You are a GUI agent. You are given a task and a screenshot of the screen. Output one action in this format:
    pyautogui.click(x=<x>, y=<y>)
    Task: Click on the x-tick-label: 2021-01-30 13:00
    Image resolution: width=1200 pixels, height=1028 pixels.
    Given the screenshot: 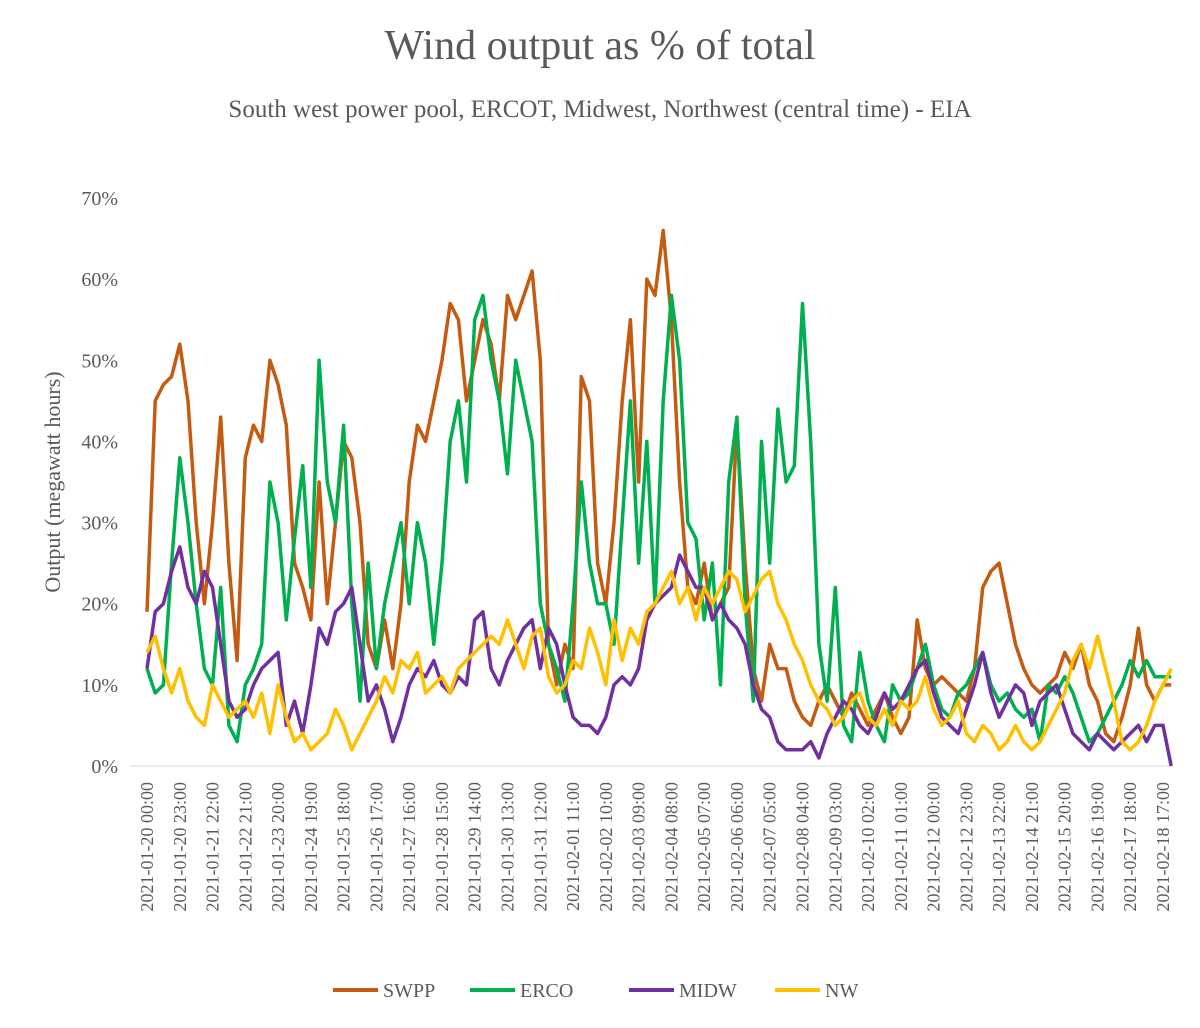 What is the action you would take?
    pyautogui.click(x=508, y=847)
    